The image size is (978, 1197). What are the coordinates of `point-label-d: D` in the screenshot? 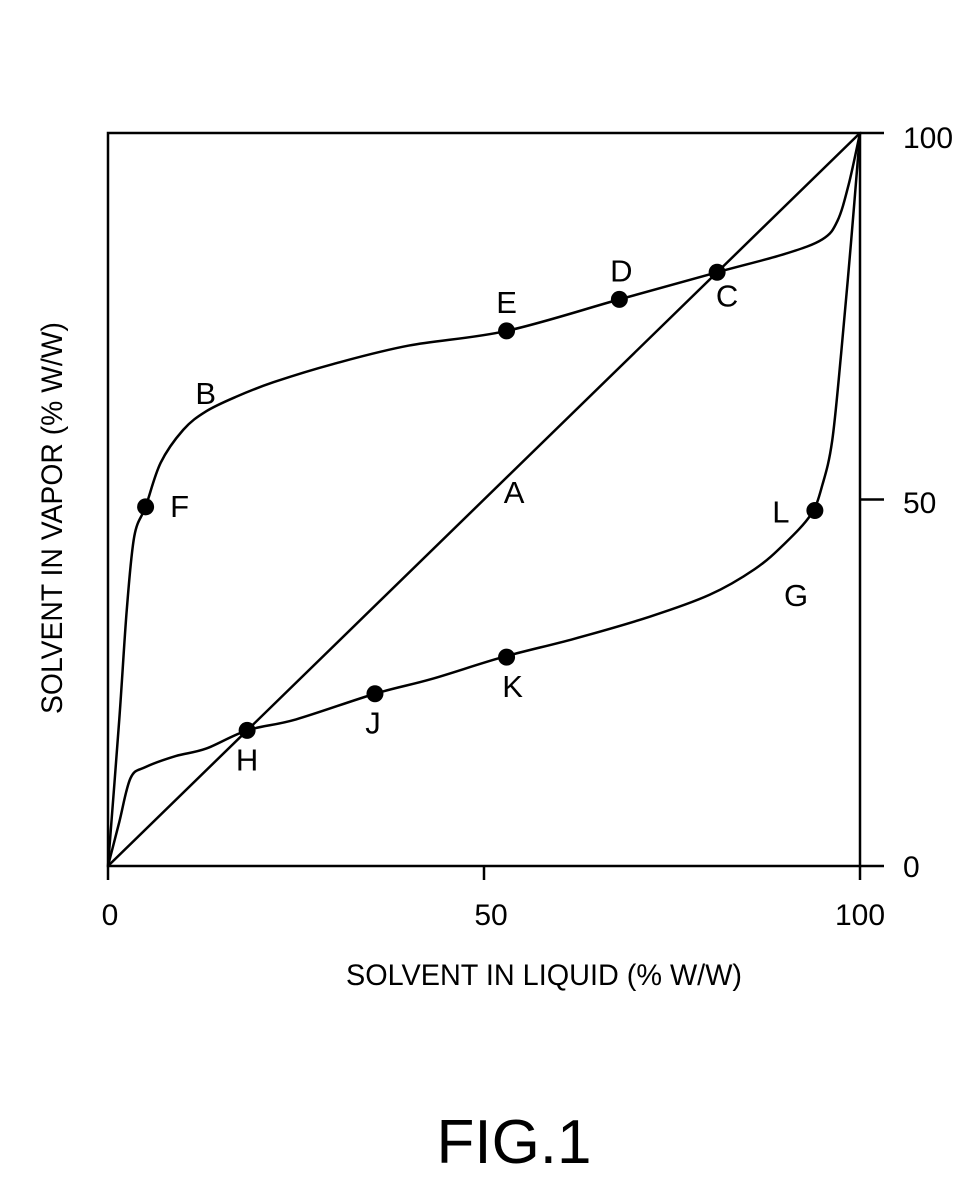 It's located at (621, 270).